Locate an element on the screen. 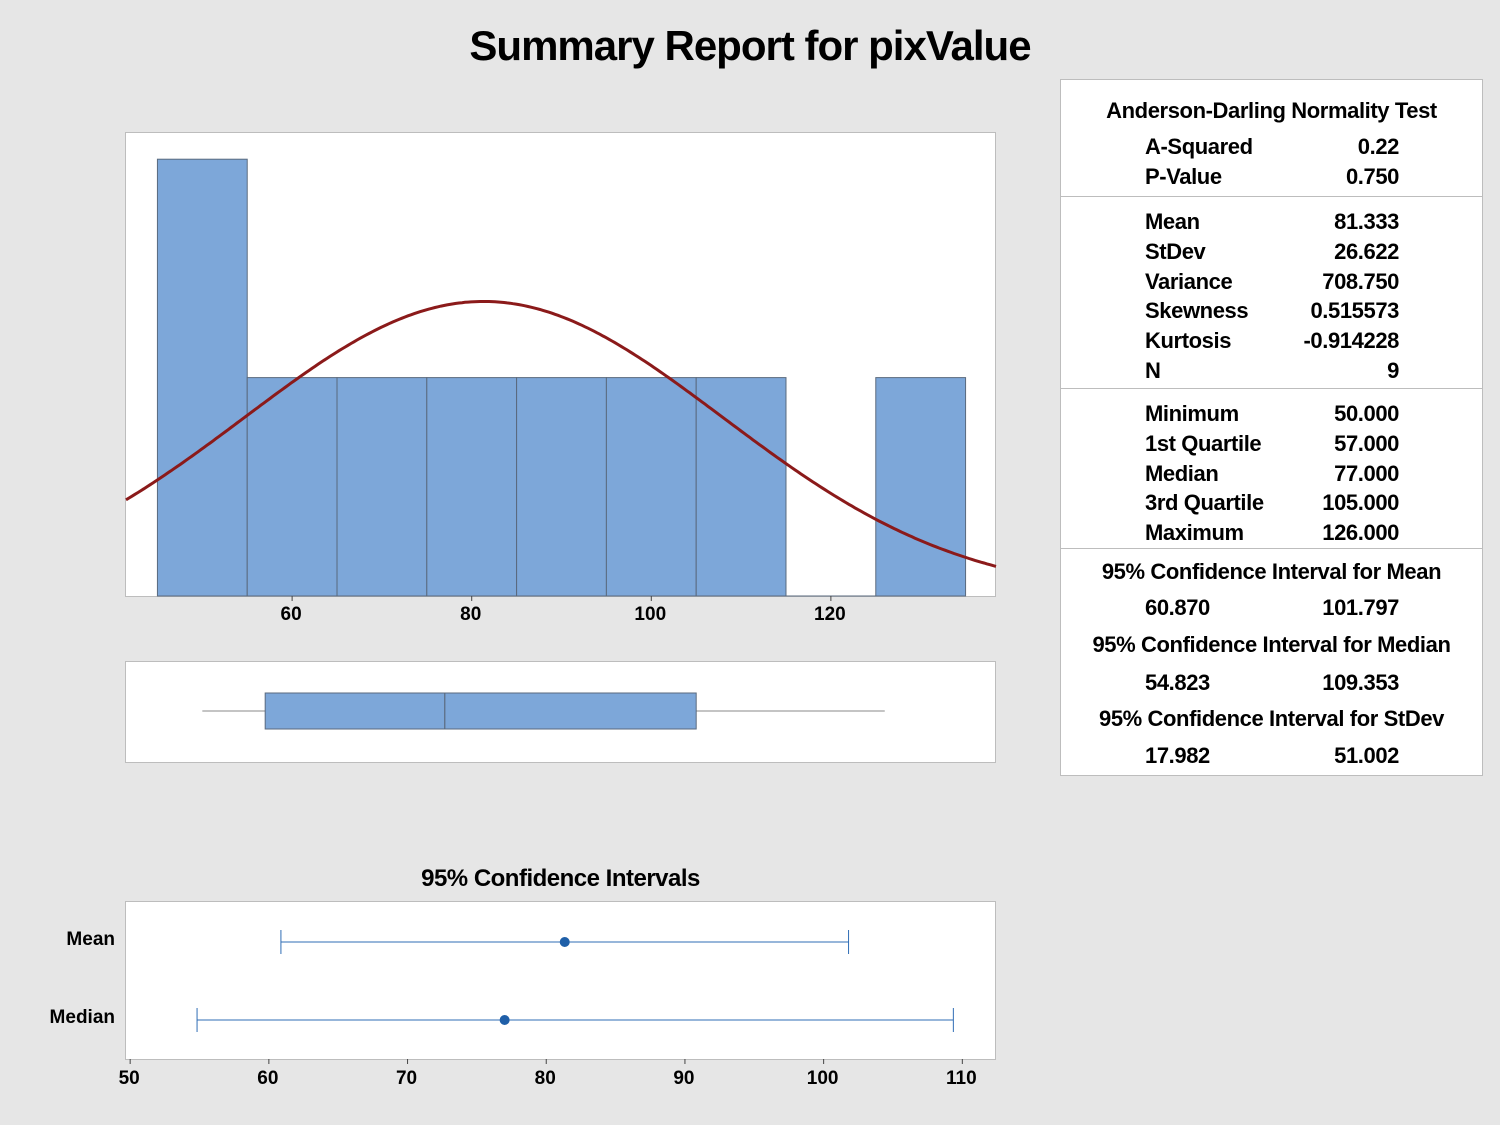 This screenshot has height=1125, width=1500. stat-row: Skewness 0.515573 is located at coordinates (1272, 313).